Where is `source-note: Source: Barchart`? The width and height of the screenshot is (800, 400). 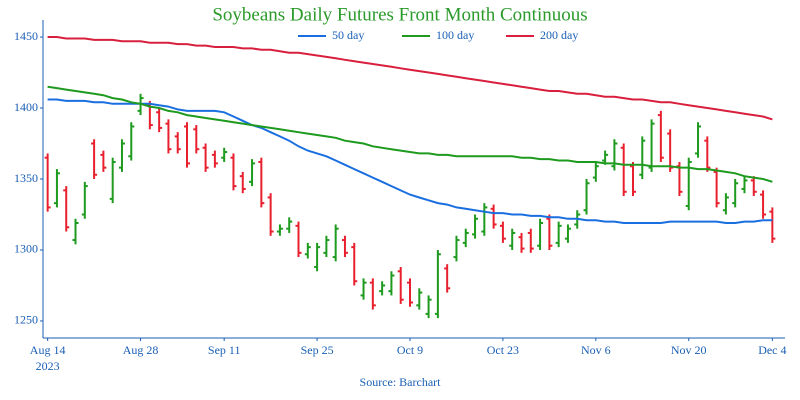
source-note: Source: Barchart is located at coordinates (401, 382).